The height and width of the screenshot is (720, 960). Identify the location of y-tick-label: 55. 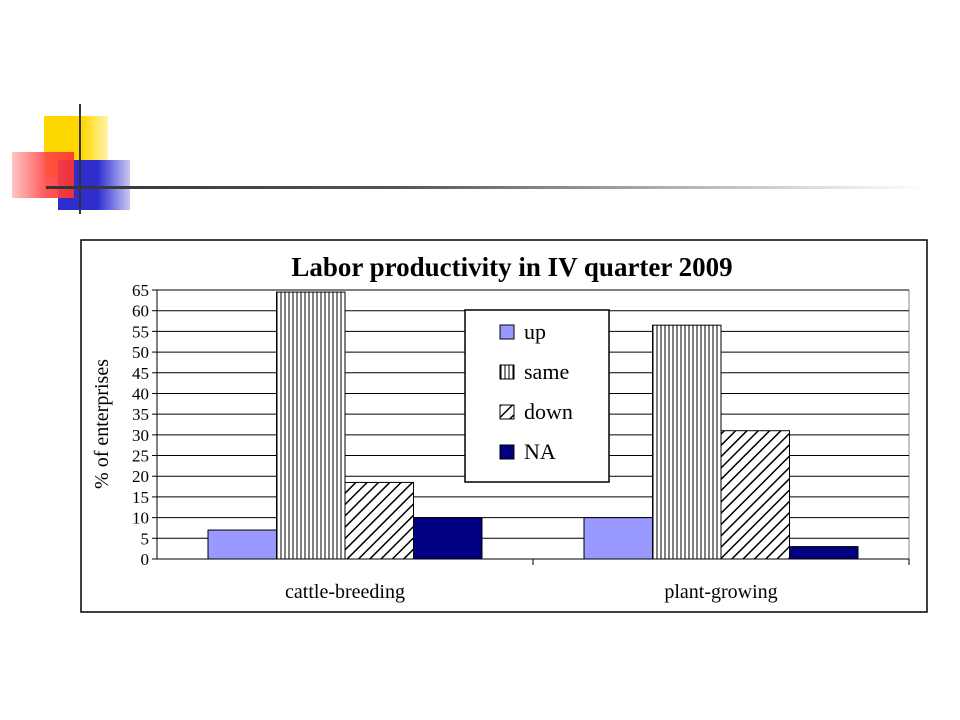
(140, 331).